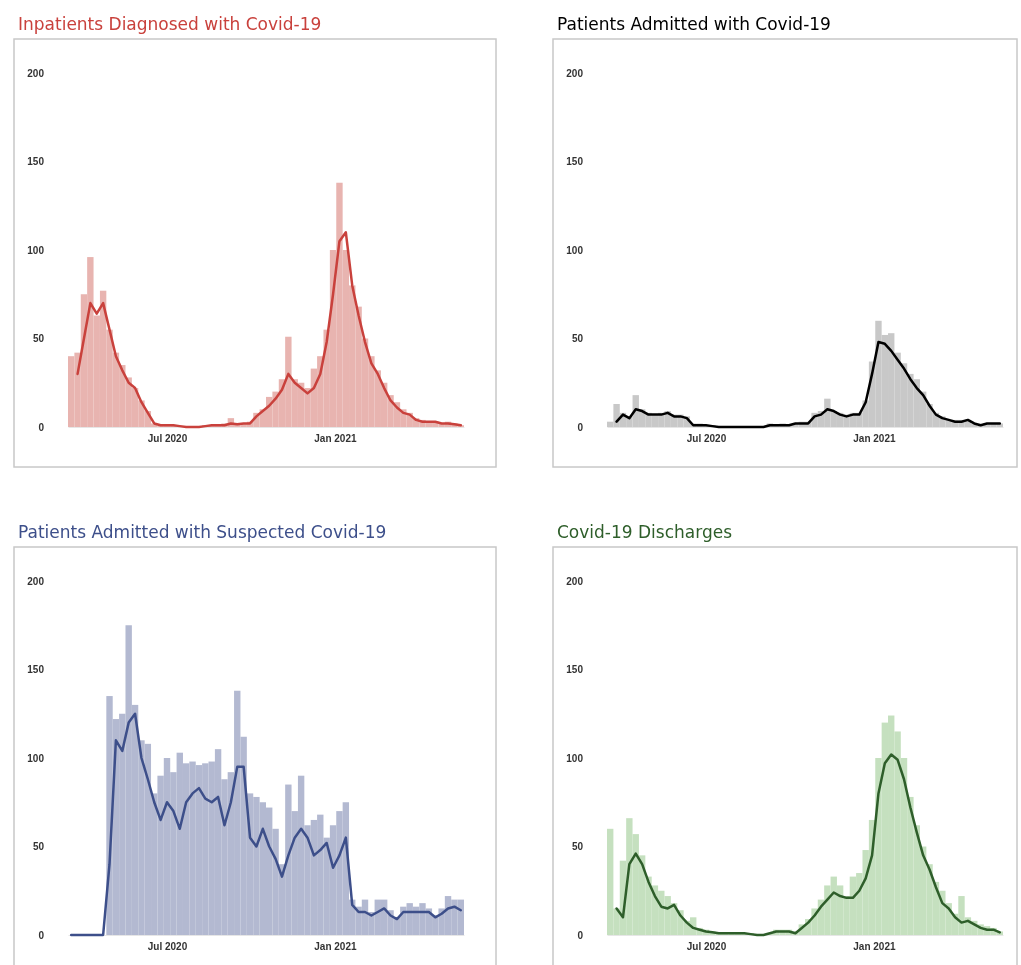 The width and height of the screenshot is (1021, 965). Describe the element at coordinates (202, 532) in the screenshot. I see `chart-title: Patients Admitted with Suspected Covid-19` at that location.